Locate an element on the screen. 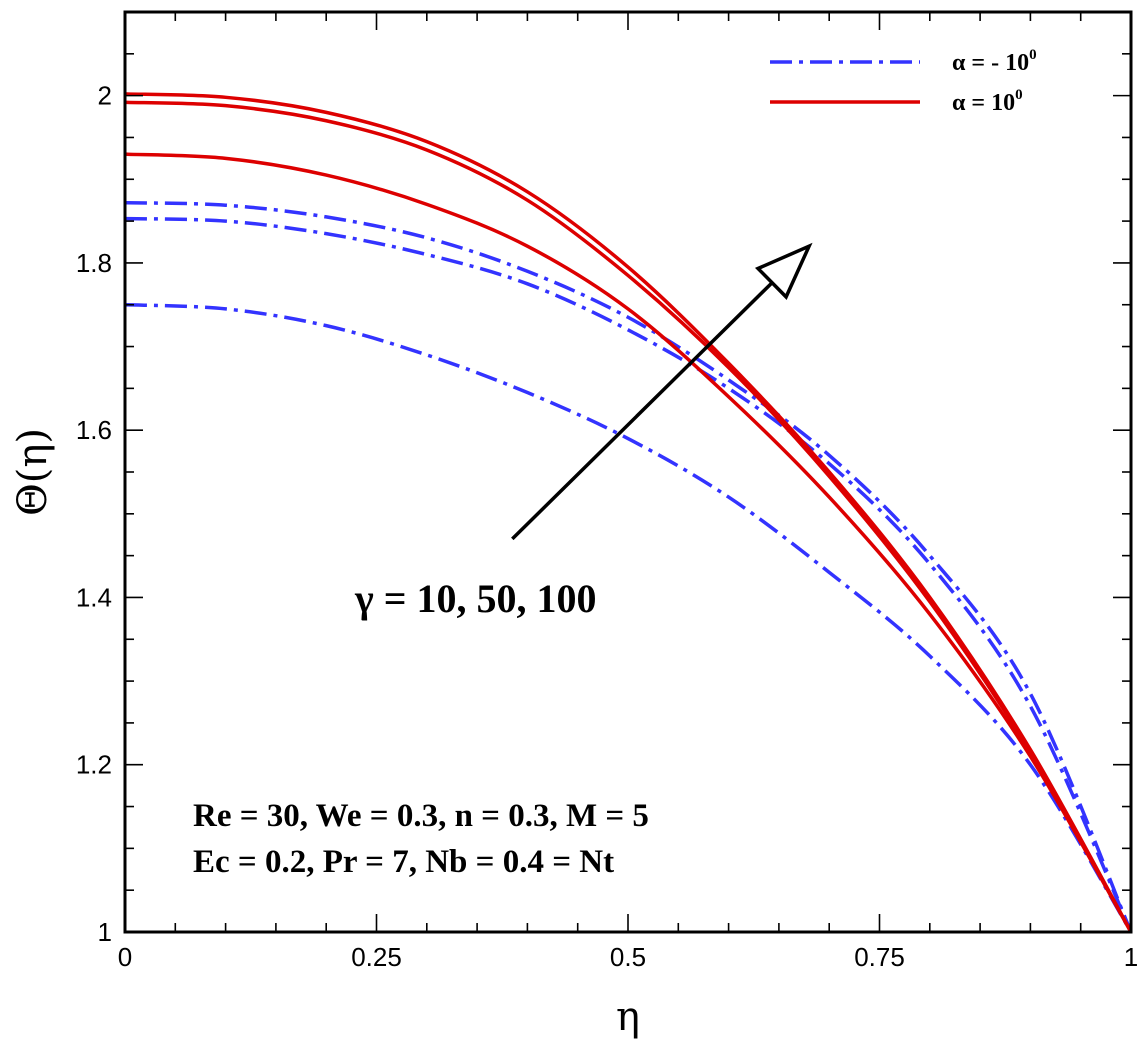 This screenshot has width=1143, height=1044. y-tick-label: 1.8 is located at coordinates (94, 263).